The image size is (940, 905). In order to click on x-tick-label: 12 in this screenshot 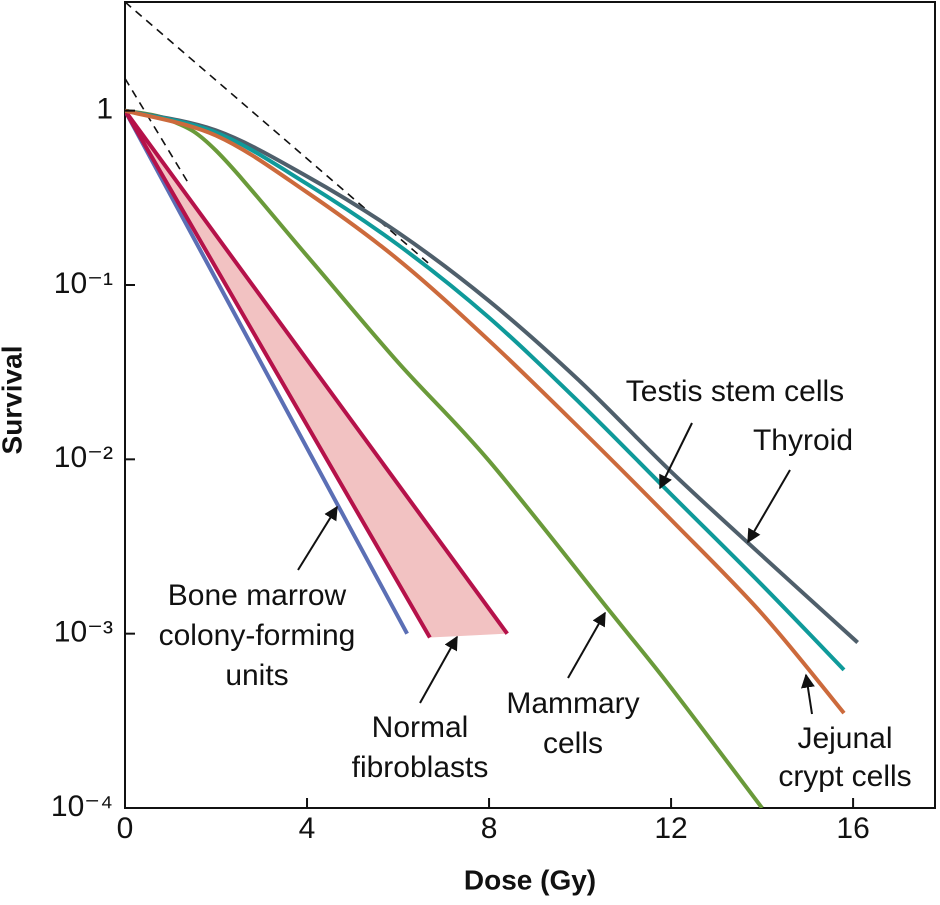, I will do `click(670, 828)`.